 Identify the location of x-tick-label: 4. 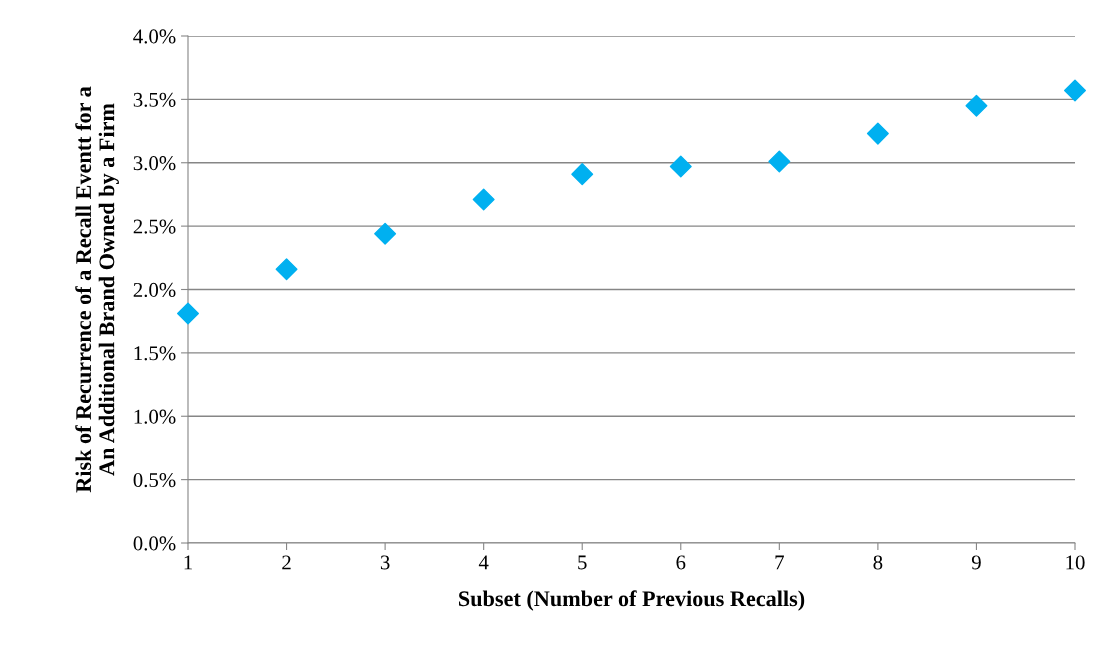
(483, 562).